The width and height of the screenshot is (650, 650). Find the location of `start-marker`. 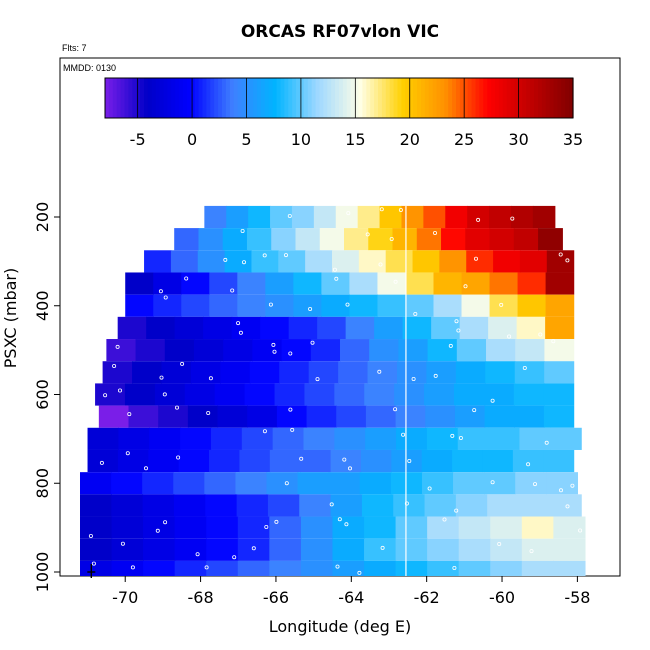

start-marker is located at coordinates (91, 571).